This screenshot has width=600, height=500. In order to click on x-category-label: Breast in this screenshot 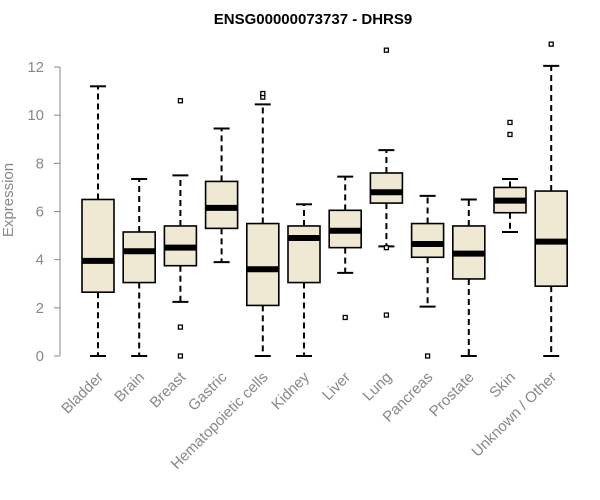, I will do `click(168, 389)`.